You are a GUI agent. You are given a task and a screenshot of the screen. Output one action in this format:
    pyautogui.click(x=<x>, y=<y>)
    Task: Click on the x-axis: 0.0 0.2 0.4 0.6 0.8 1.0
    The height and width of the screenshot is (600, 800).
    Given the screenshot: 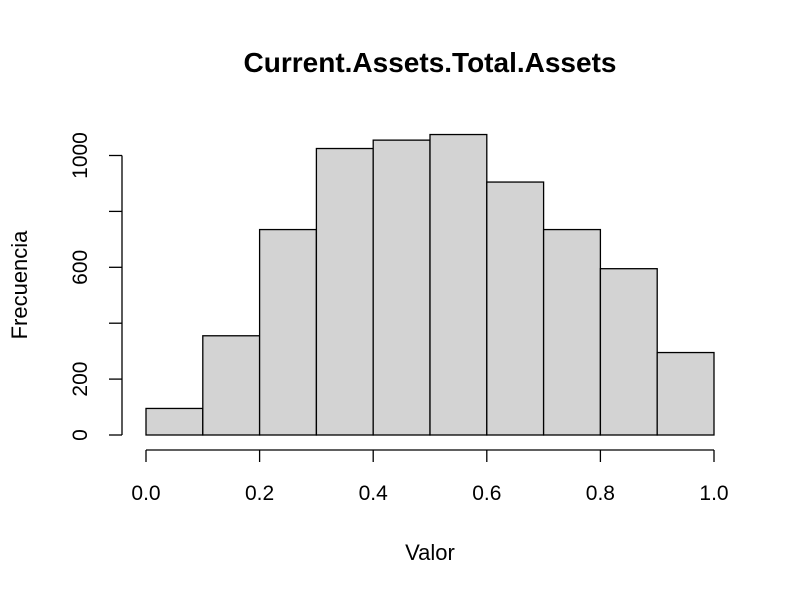 What is the action you would take?
    pyautogui.click(x=430, y=477)
    